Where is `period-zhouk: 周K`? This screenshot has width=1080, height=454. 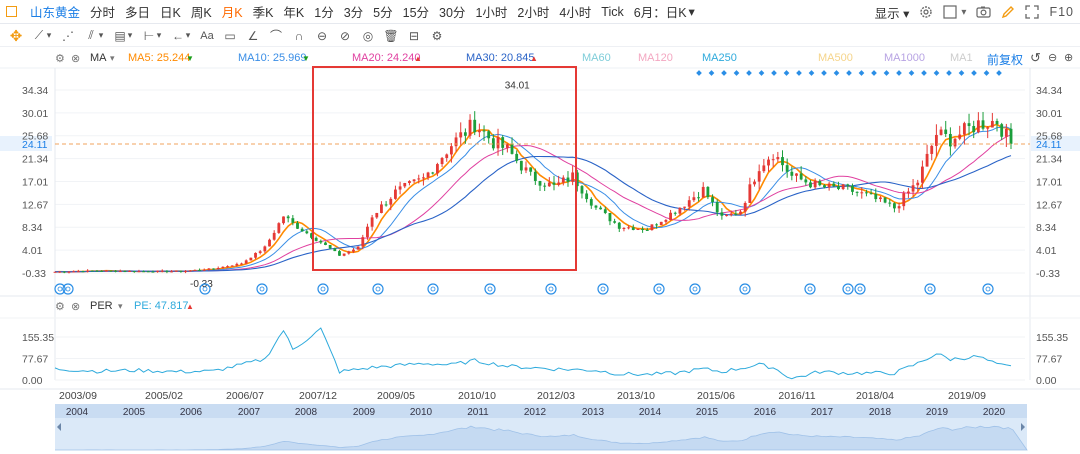 period-zhouk: 周K is located at coordinates (201, 13).